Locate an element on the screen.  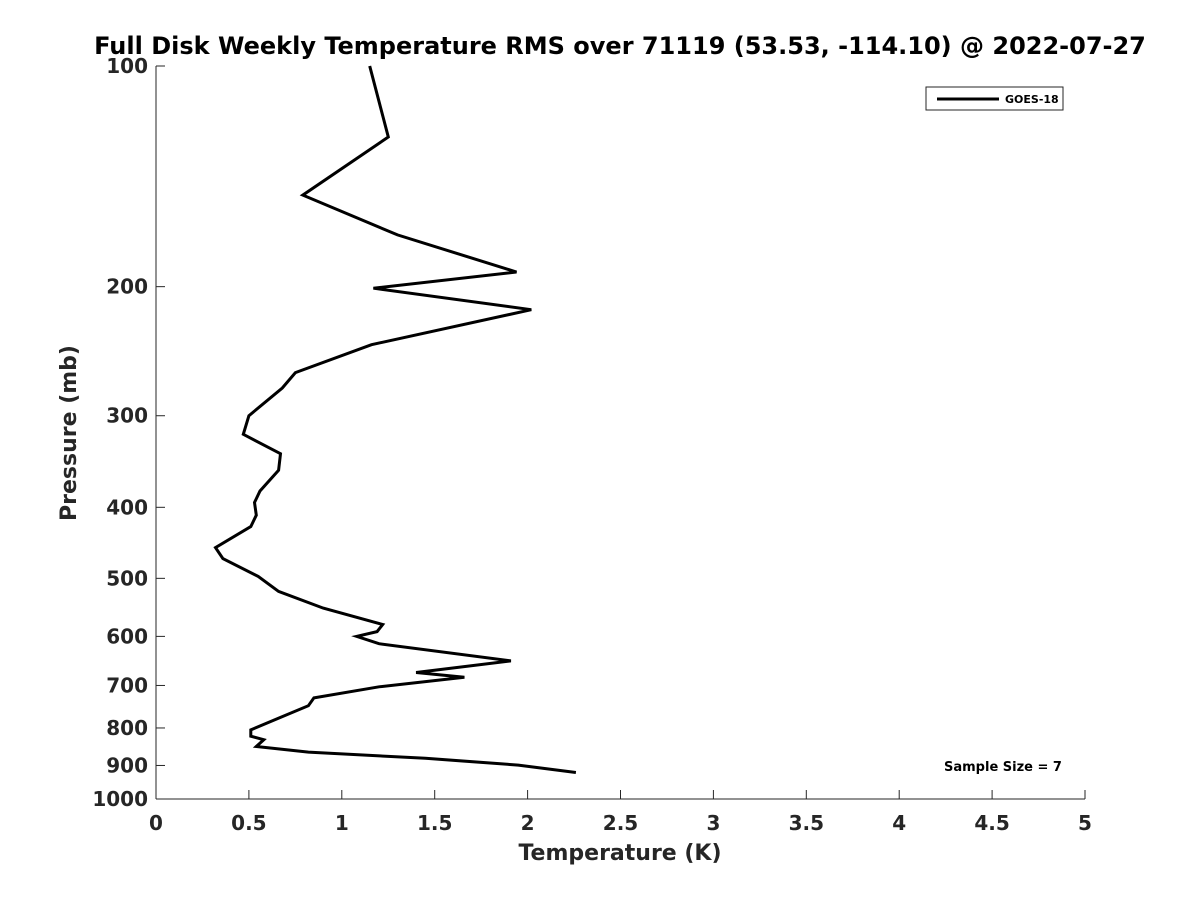
x-tick-label: 4.5 is located at coordinates (991, 823).